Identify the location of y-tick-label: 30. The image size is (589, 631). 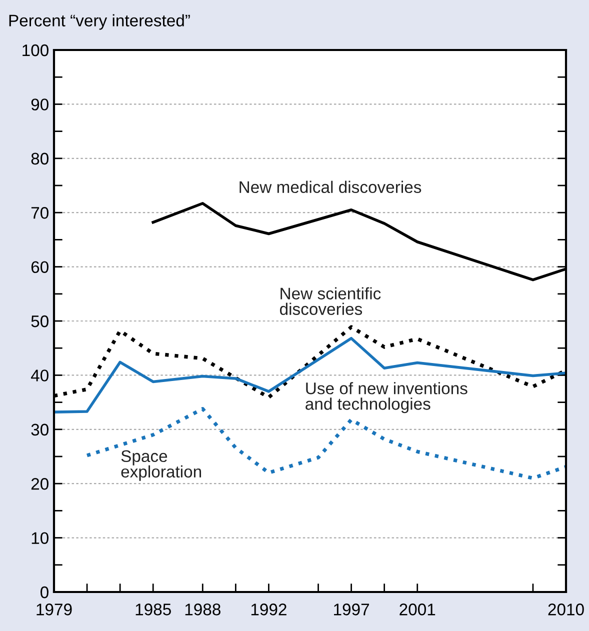
(39, 430).